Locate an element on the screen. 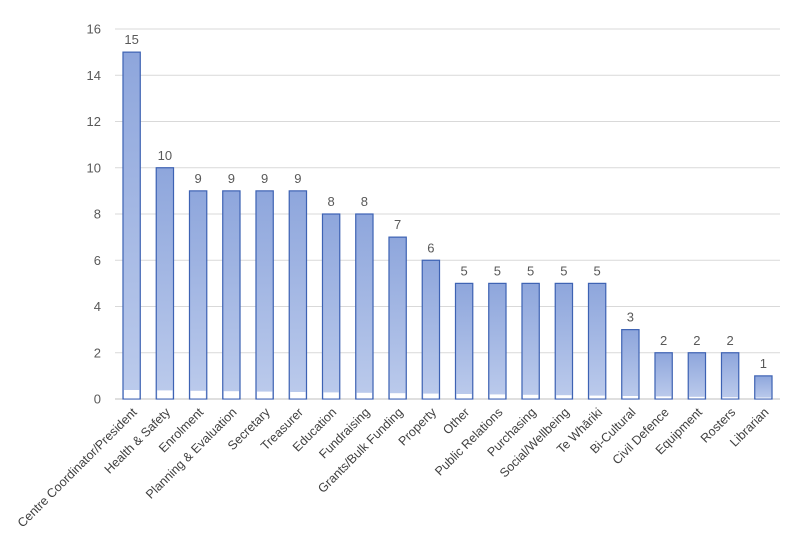  y-tick-label: 8 is located at coordinates (97, 214).